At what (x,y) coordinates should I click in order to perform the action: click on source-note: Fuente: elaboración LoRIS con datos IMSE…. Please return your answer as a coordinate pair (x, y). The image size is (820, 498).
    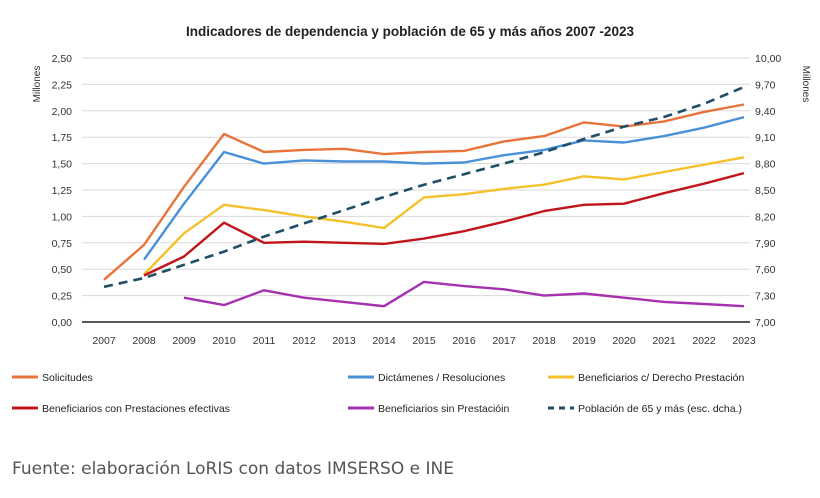
    Looking at the image, I should click on (233, 469).